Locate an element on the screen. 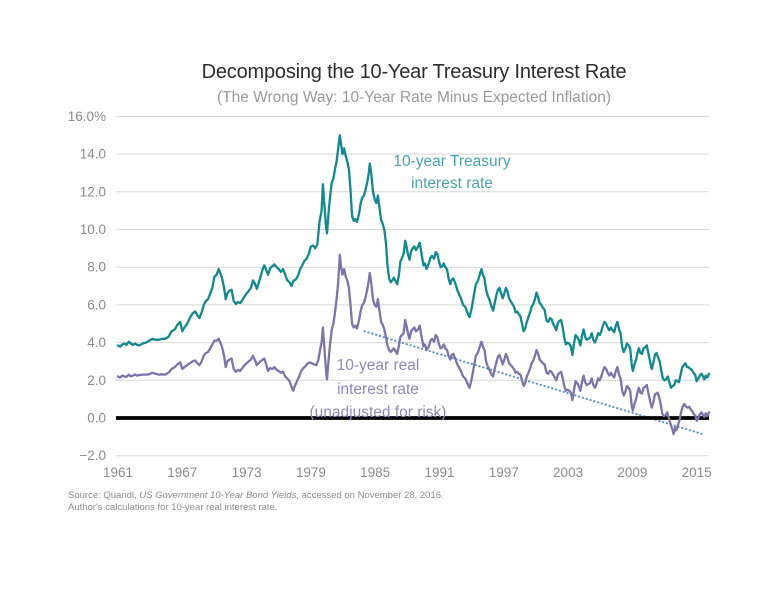 The width and height of the screenshot is (768, 593). x-axis-label-2003: 2003 is located at coordinates (568, 472).